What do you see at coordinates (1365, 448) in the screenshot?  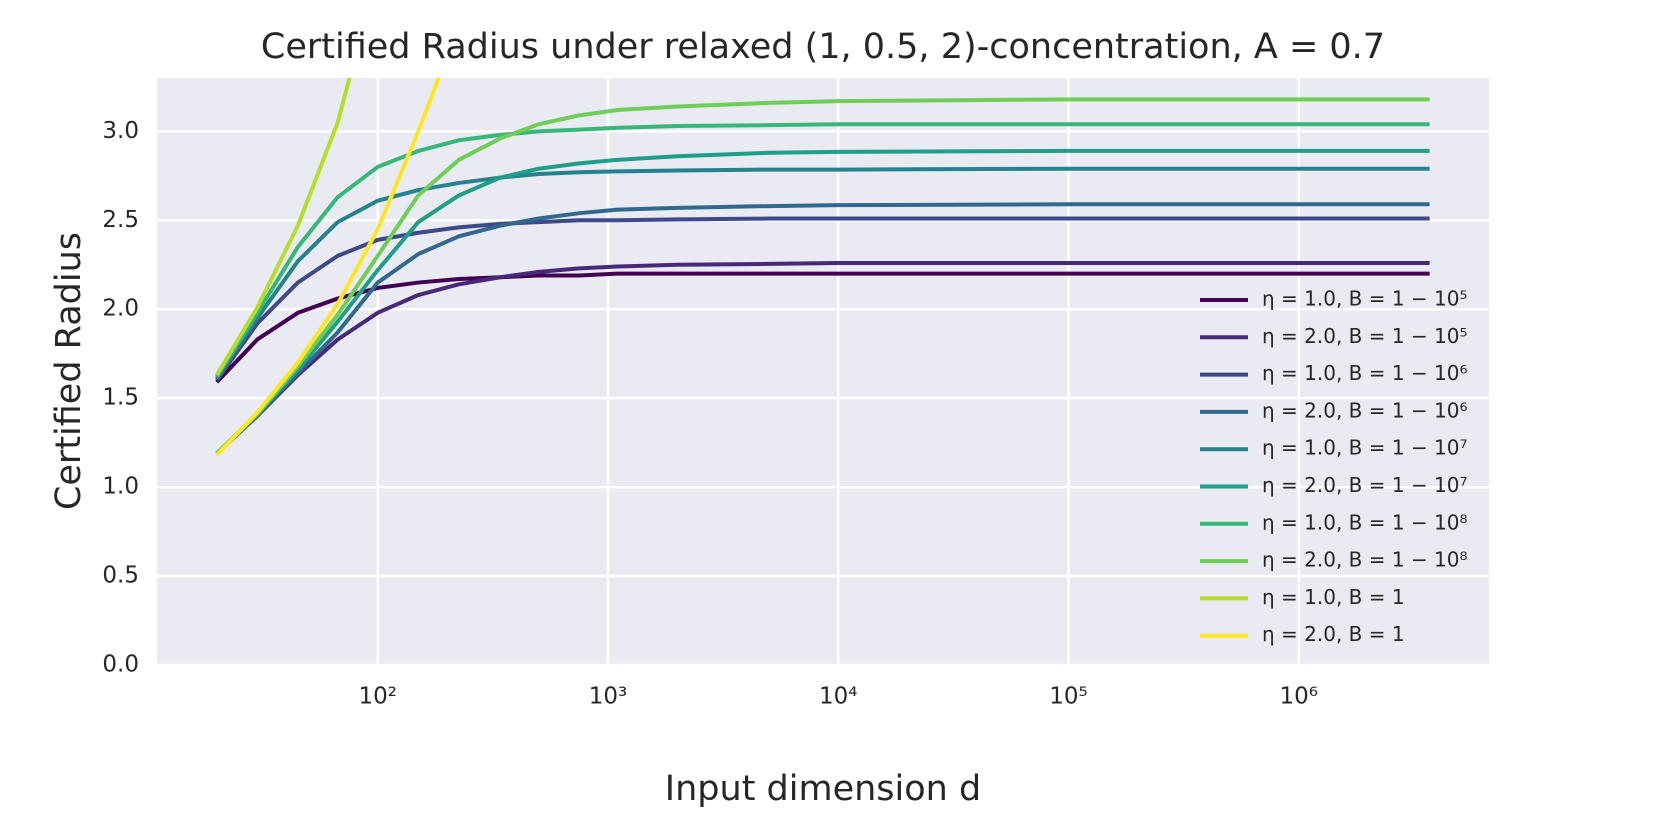 I see `legend-label: η = 1.0, B = 1 − 10⁷` at bounding box center [1365, 448].